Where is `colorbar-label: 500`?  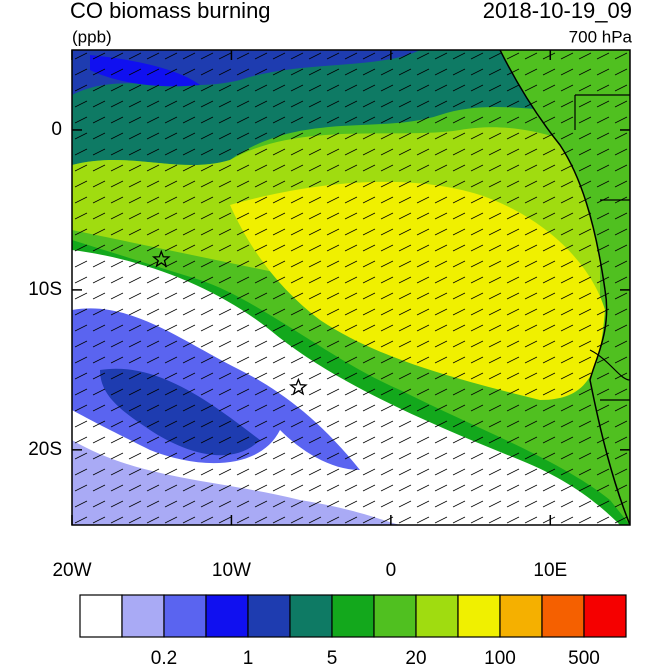
colorbar-label: 500 is located at coordinates (584, 657).